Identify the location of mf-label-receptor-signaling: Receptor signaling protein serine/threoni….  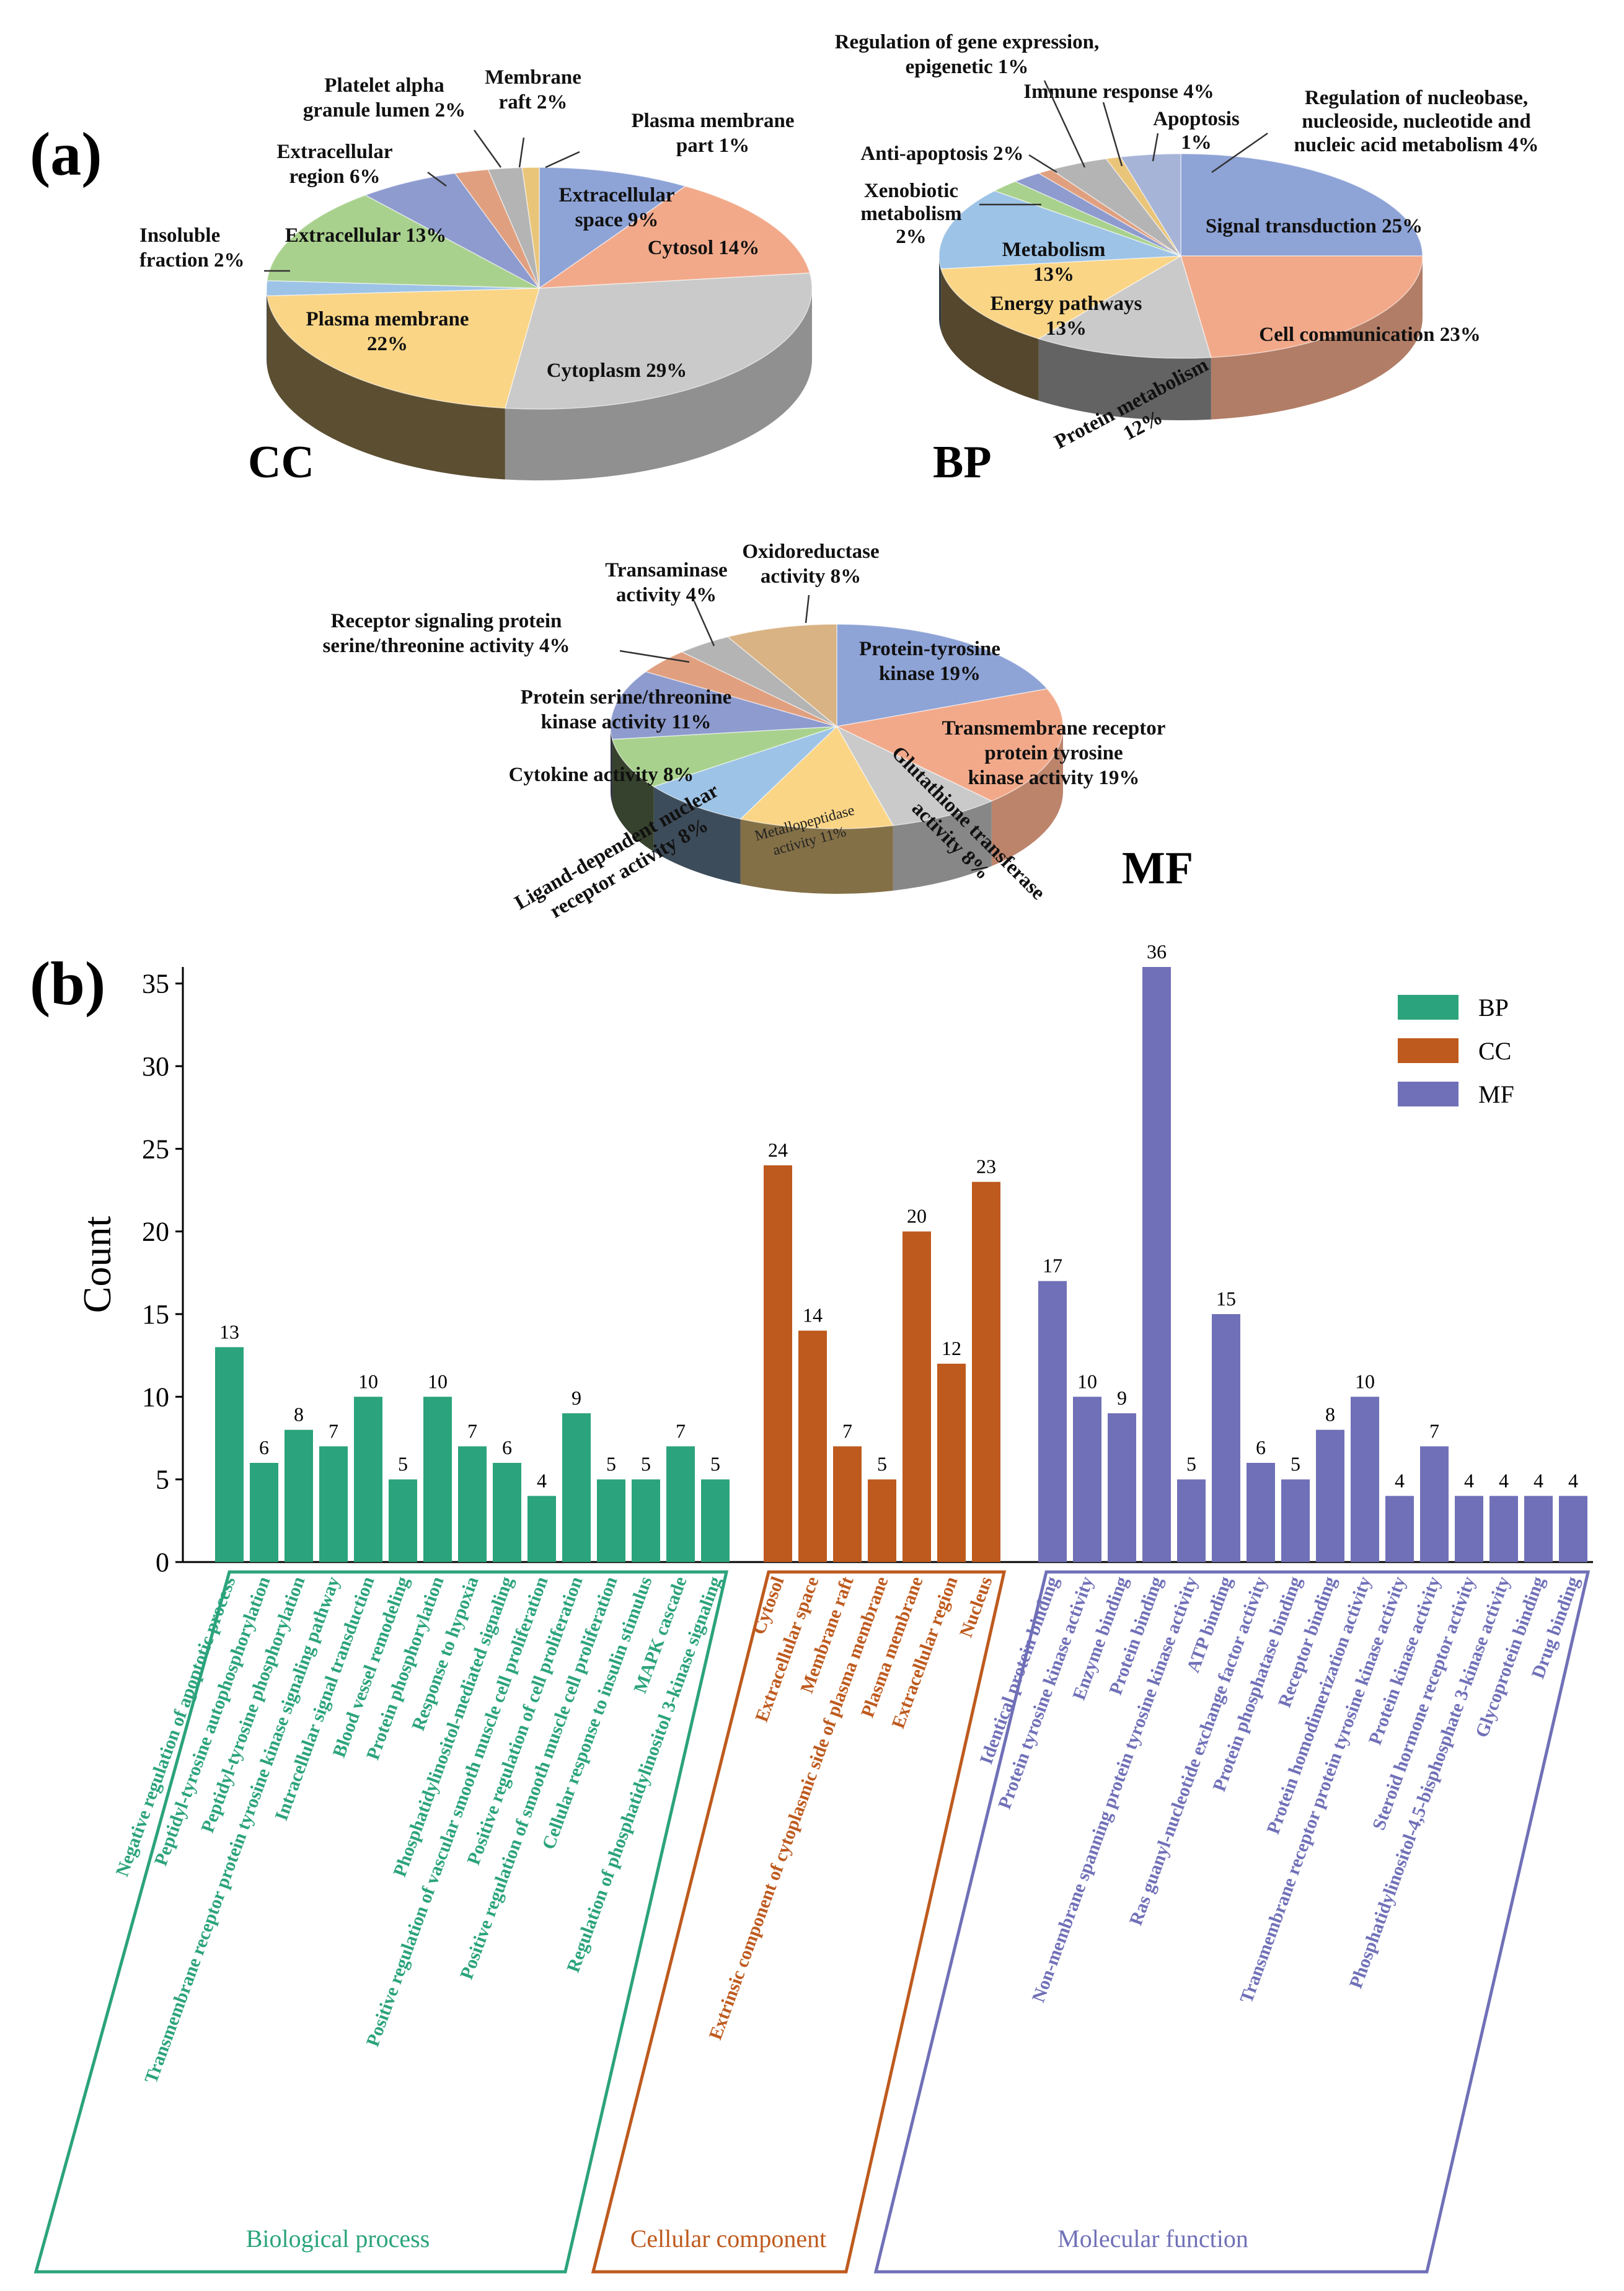
(446, 633).